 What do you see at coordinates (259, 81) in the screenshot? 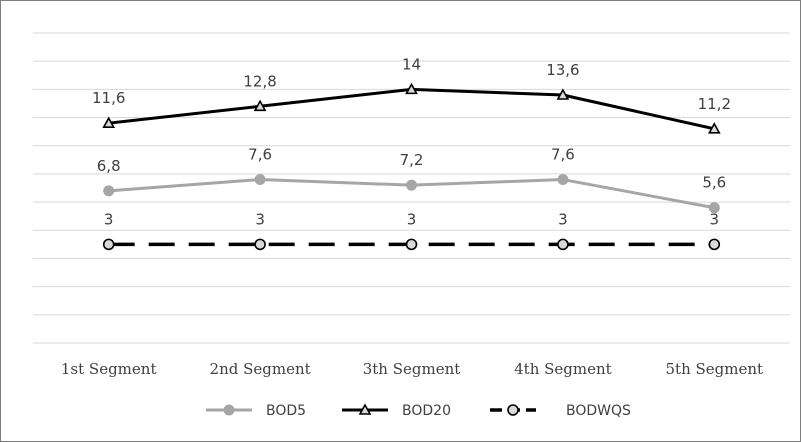
I see `data-label-bod20-2: 12,8` at bounding box center [259, 81].